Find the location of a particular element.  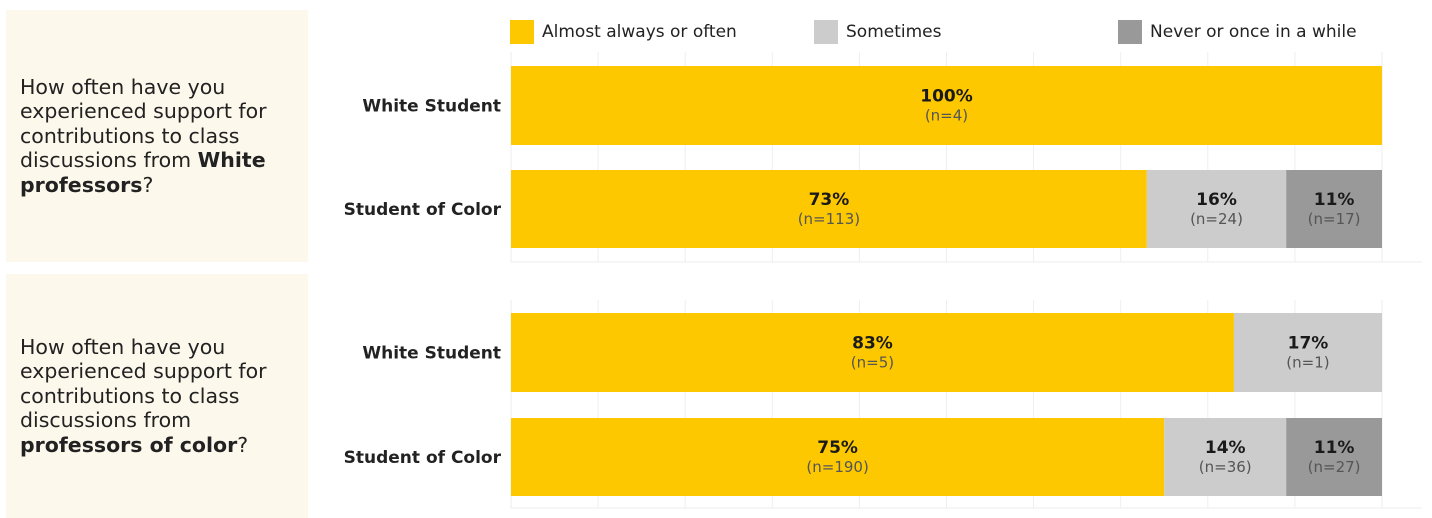

value-label: 14% is located at coordinates (1225, 448).